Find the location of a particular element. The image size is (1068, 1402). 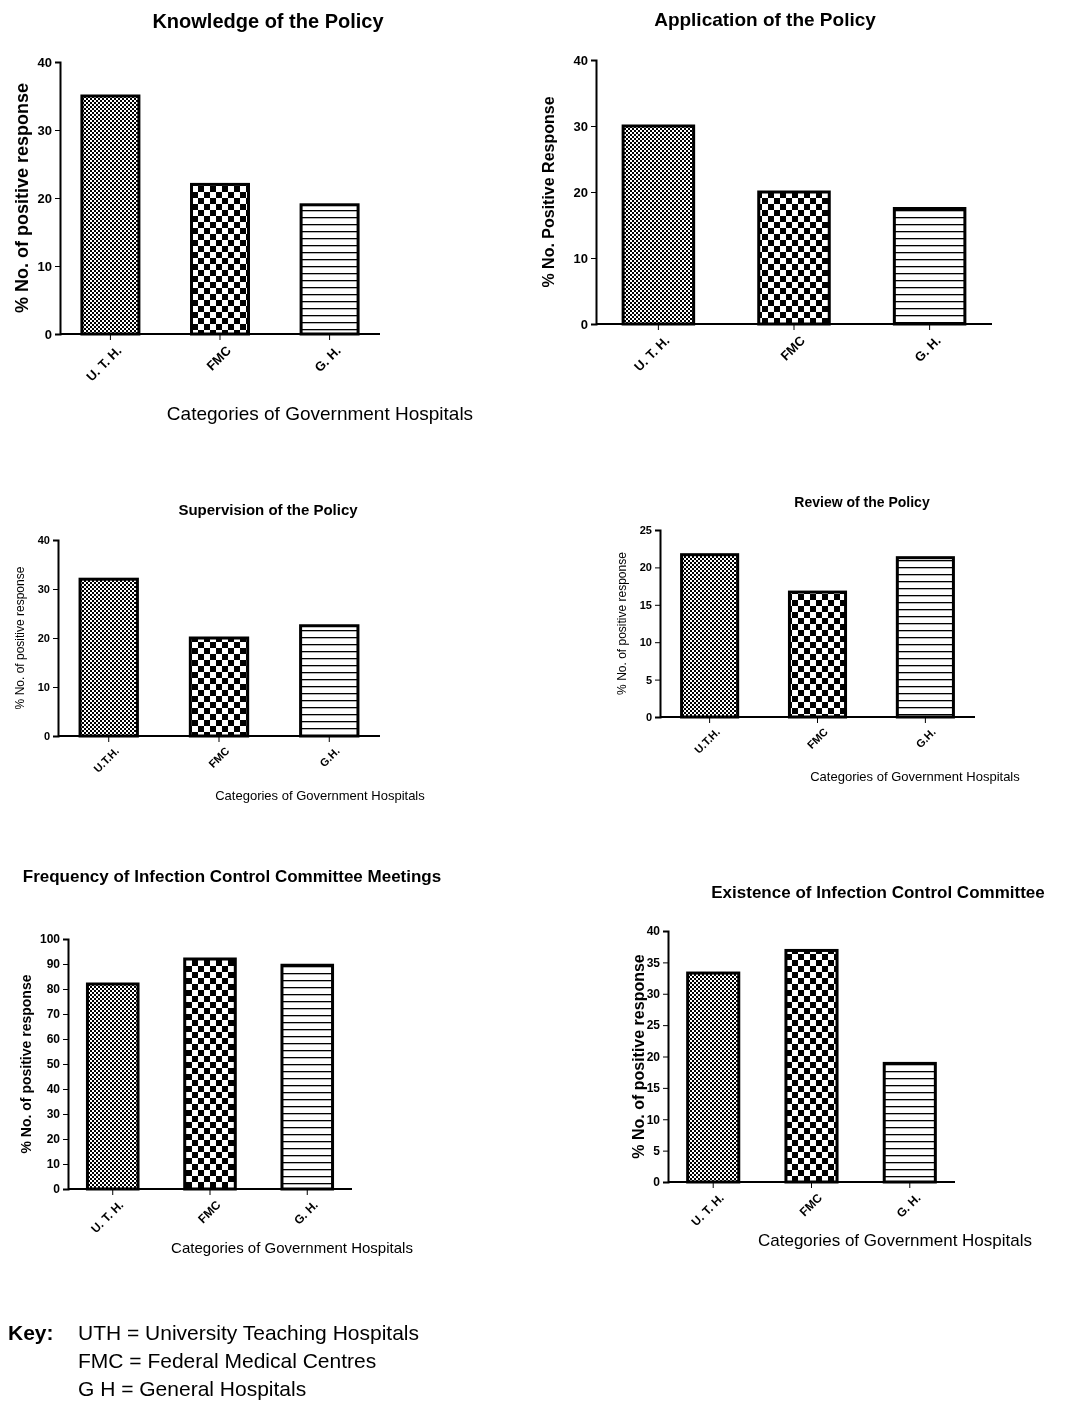

chart-title: Supervision of the Policy is located at coordinates (268, 509).